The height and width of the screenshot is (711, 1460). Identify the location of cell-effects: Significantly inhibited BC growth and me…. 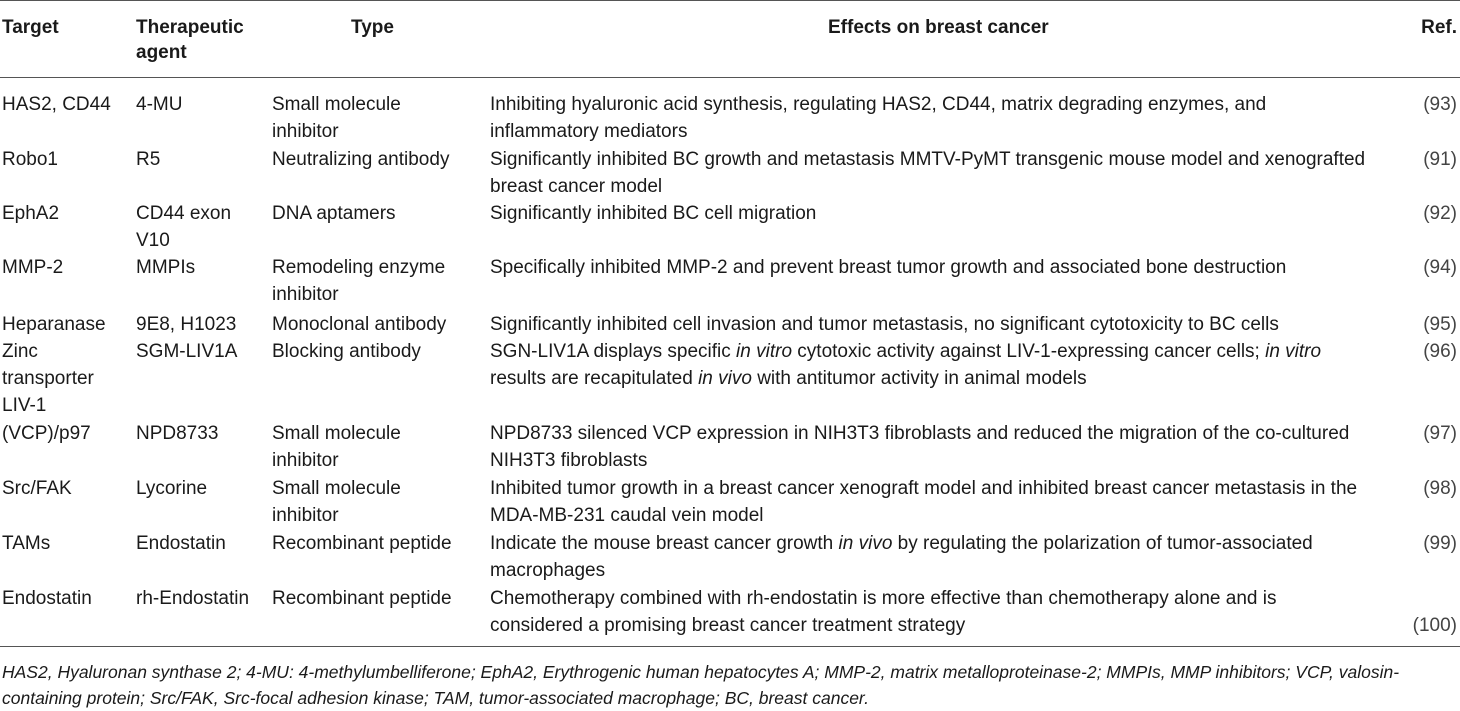
(927, 173).